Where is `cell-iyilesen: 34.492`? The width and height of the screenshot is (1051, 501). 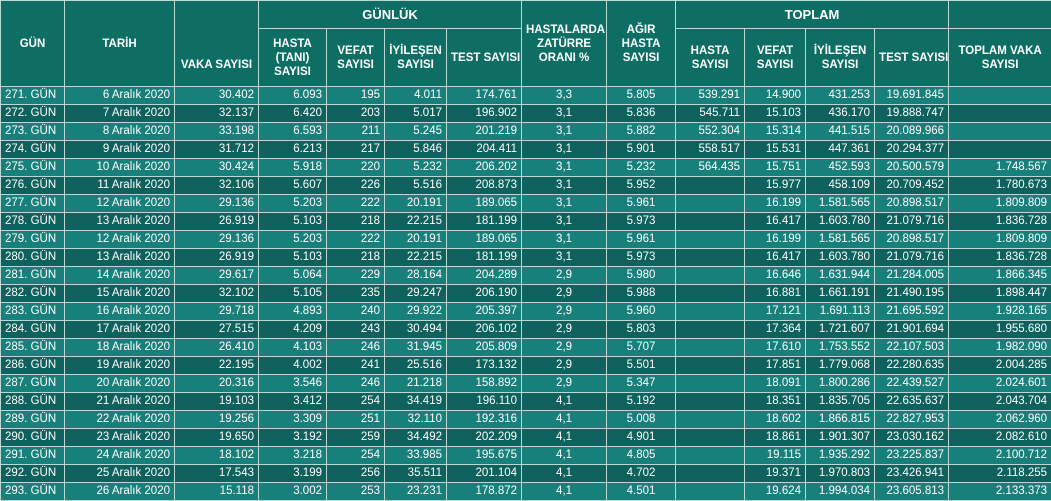 cell-iyilesen: 34.492 is located at coordinates (416, 438).